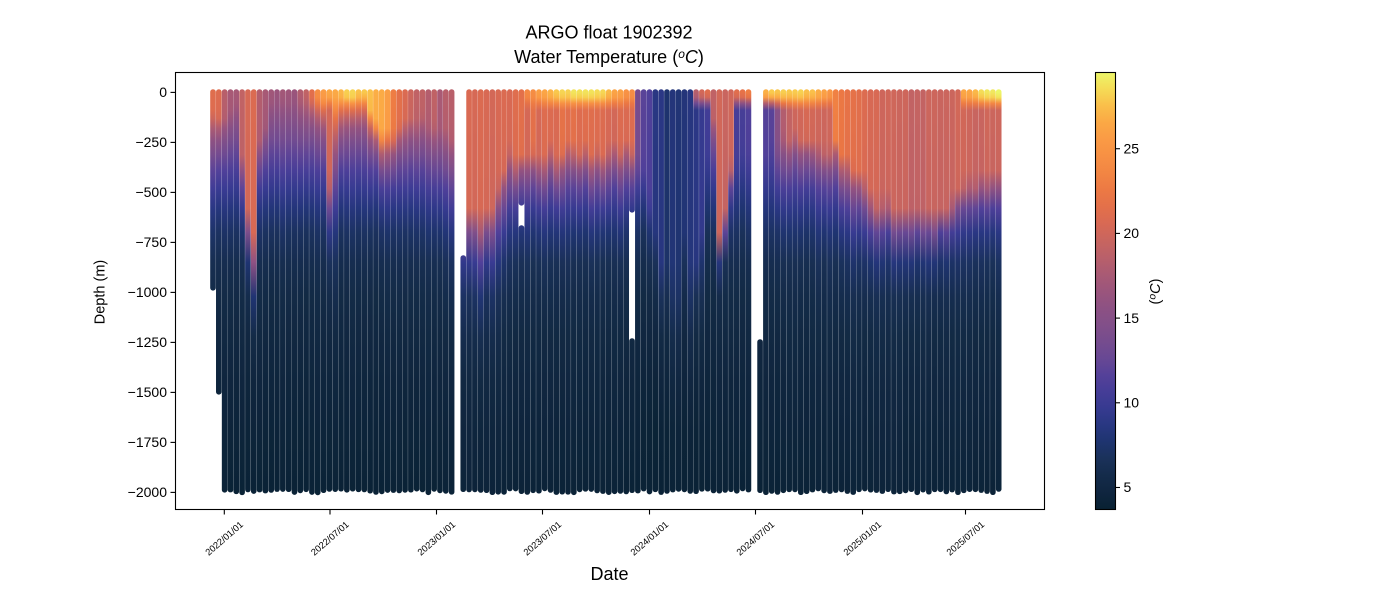  What do you see at coordinates (1132, 318) in the screenshot?
I see `svg-text: 15` at bounding box center [1132, 318].